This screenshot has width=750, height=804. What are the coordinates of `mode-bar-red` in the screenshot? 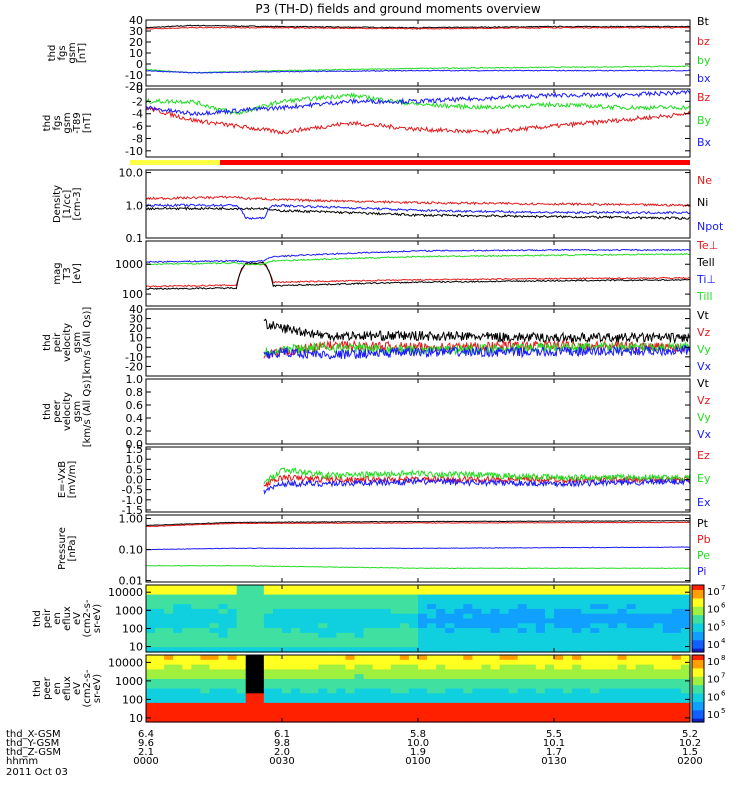 It's located at (455, 162).